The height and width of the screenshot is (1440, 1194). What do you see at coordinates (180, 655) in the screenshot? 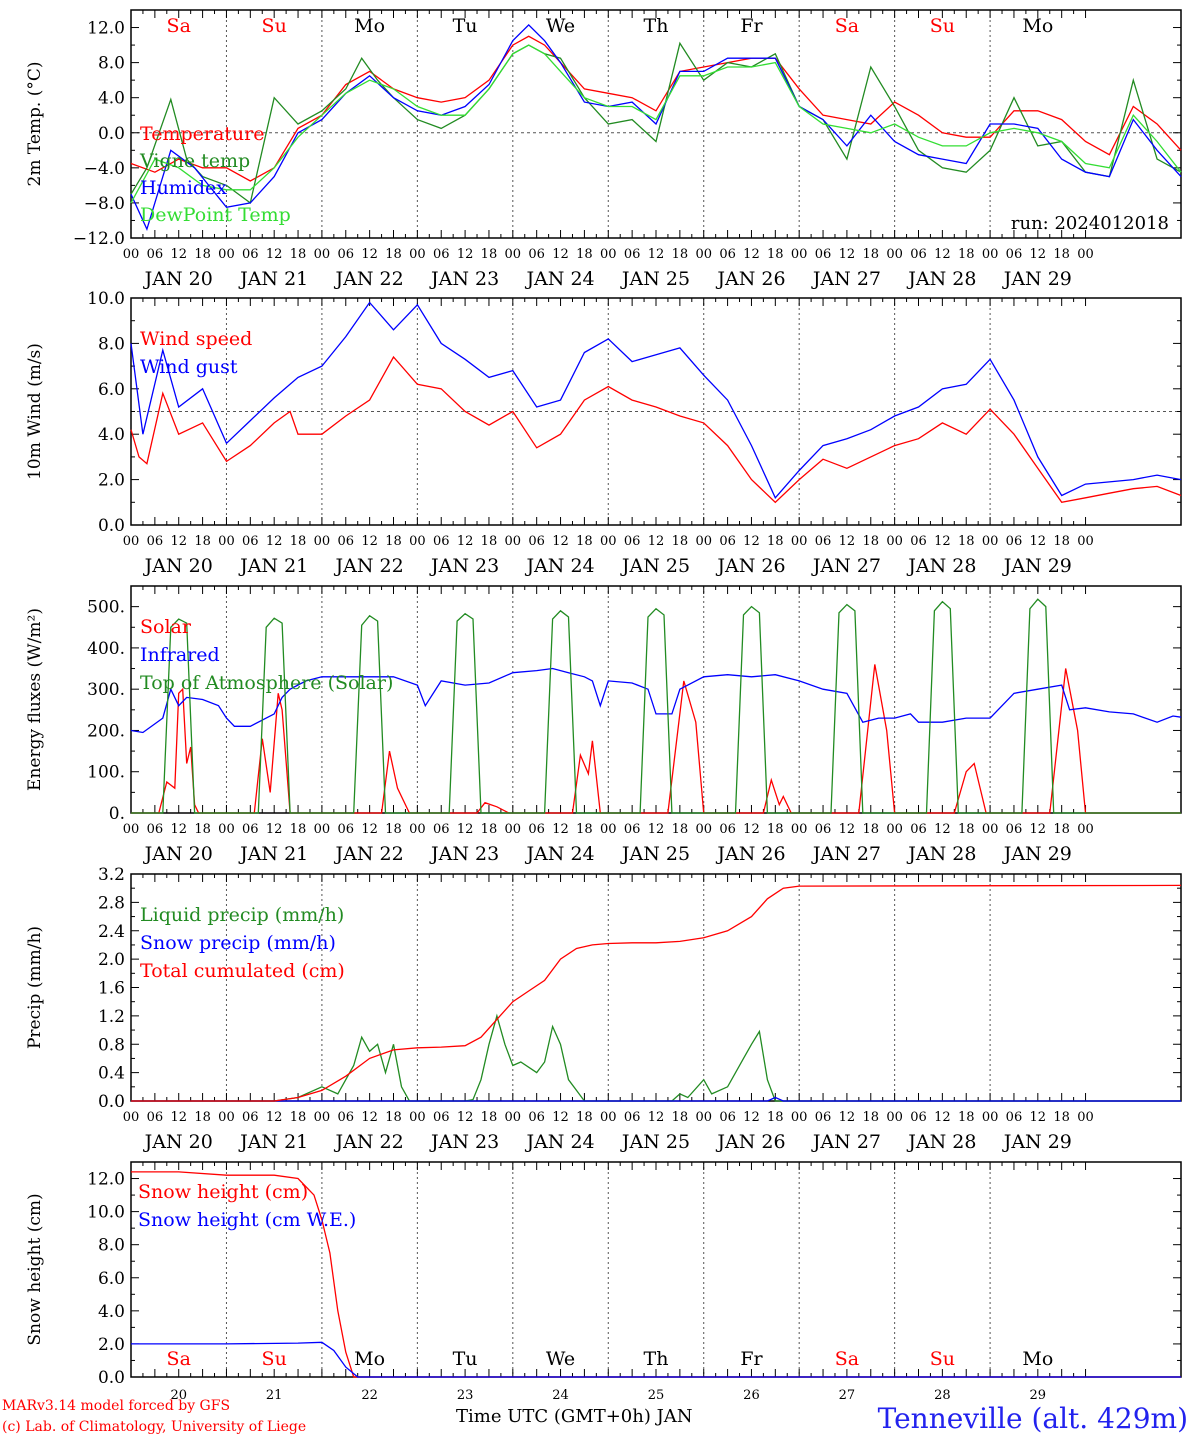
I see `legend-entry: Infrared` at bounding box center [180, 655].